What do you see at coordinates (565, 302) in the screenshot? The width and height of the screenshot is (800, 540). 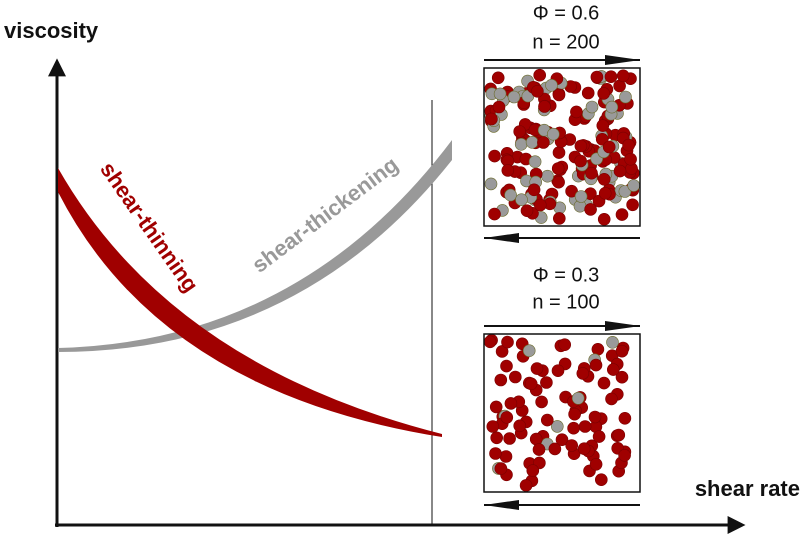 I see `panel-n: n = 100` at bounding box center [565, 302].